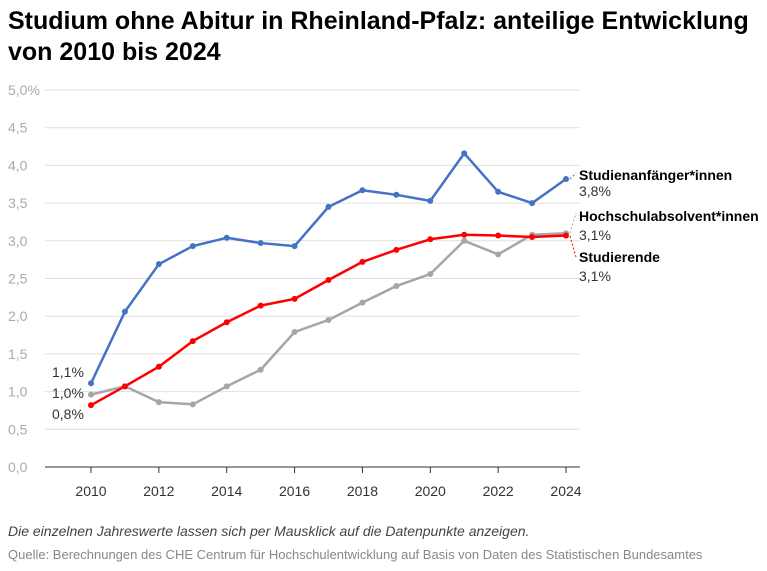 This screenshot has height=571, width=767. What do you see at coordinates (18, 203) in the screenshot?
I see `y-tick-label: 3,5` at bounding box center [18, 203].